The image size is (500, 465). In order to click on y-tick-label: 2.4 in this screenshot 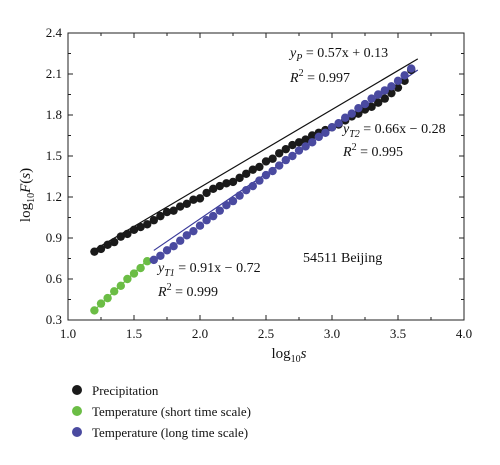, I will do `click(54, 32)`.